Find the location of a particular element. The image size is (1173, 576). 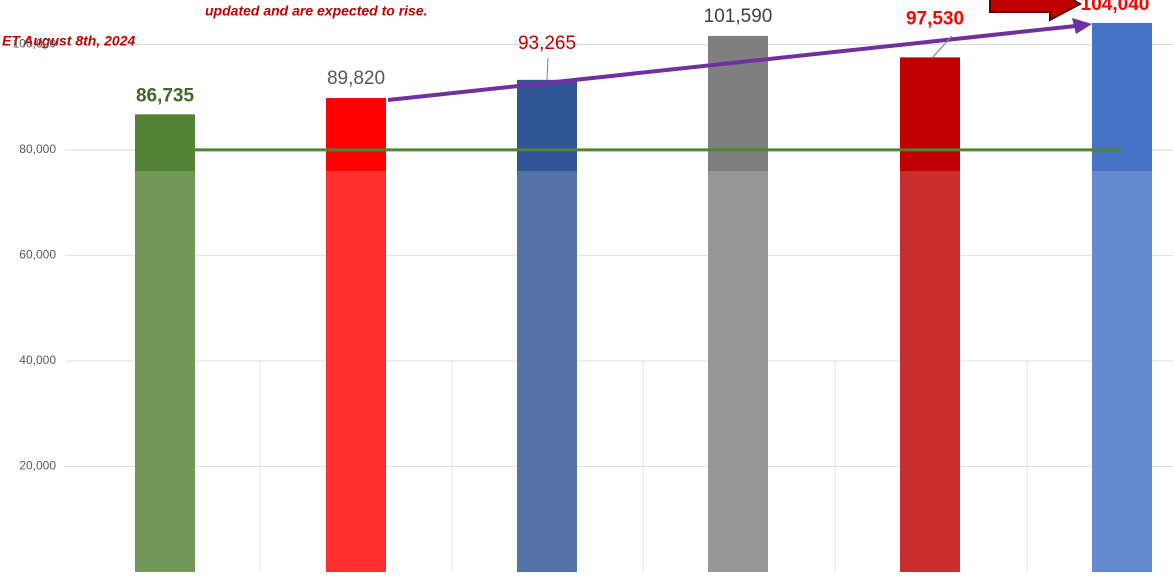

trend-arrow-head is located at coordinates (1082, 26).